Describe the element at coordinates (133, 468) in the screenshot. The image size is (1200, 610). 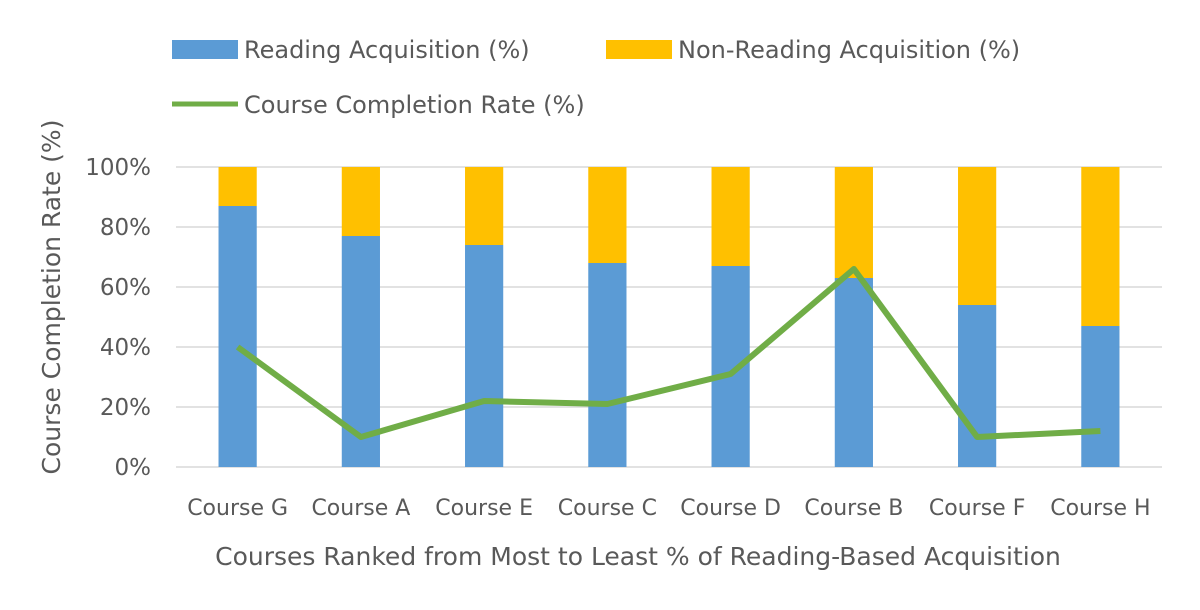
I see `y-tick-label: 0%` at that location.